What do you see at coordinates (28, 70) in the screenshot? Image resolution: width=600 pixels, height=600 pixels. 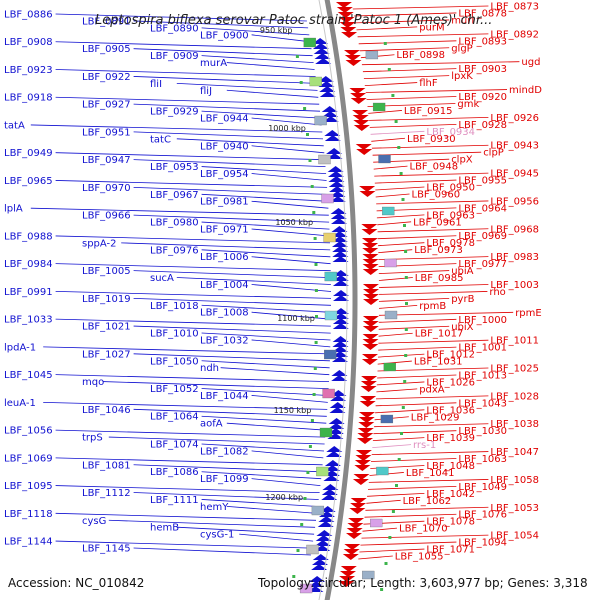 I see `gene-label-left: LBF_0923` at bounding box center [28, 70].